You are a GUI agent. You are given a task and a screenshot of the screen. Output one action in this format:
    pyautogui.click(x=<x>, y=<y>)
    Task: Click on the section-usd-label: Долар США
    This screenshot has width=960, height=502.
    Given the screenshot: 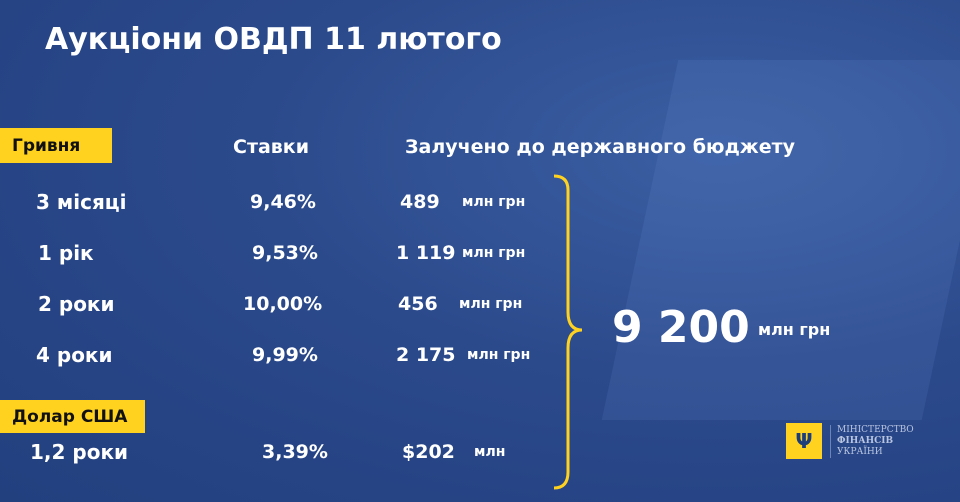 What is the action you would take?
    pyautogui.click(x=70, y=416)
    